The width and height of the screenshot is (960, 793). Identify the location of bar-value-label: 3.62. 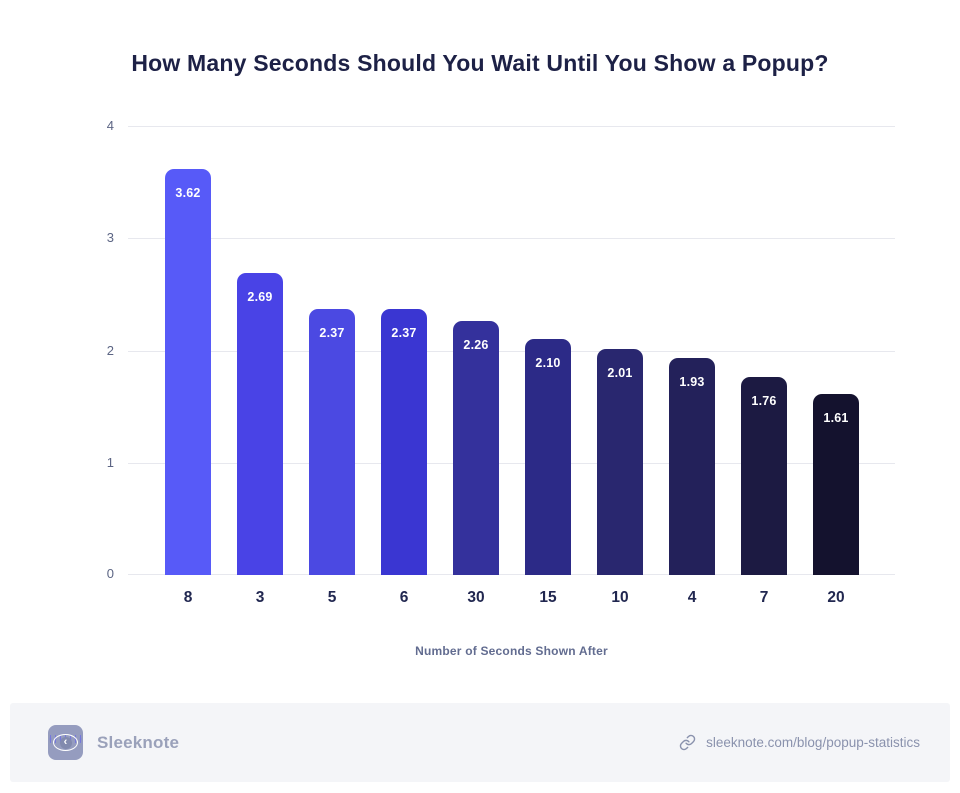
(188, 193).